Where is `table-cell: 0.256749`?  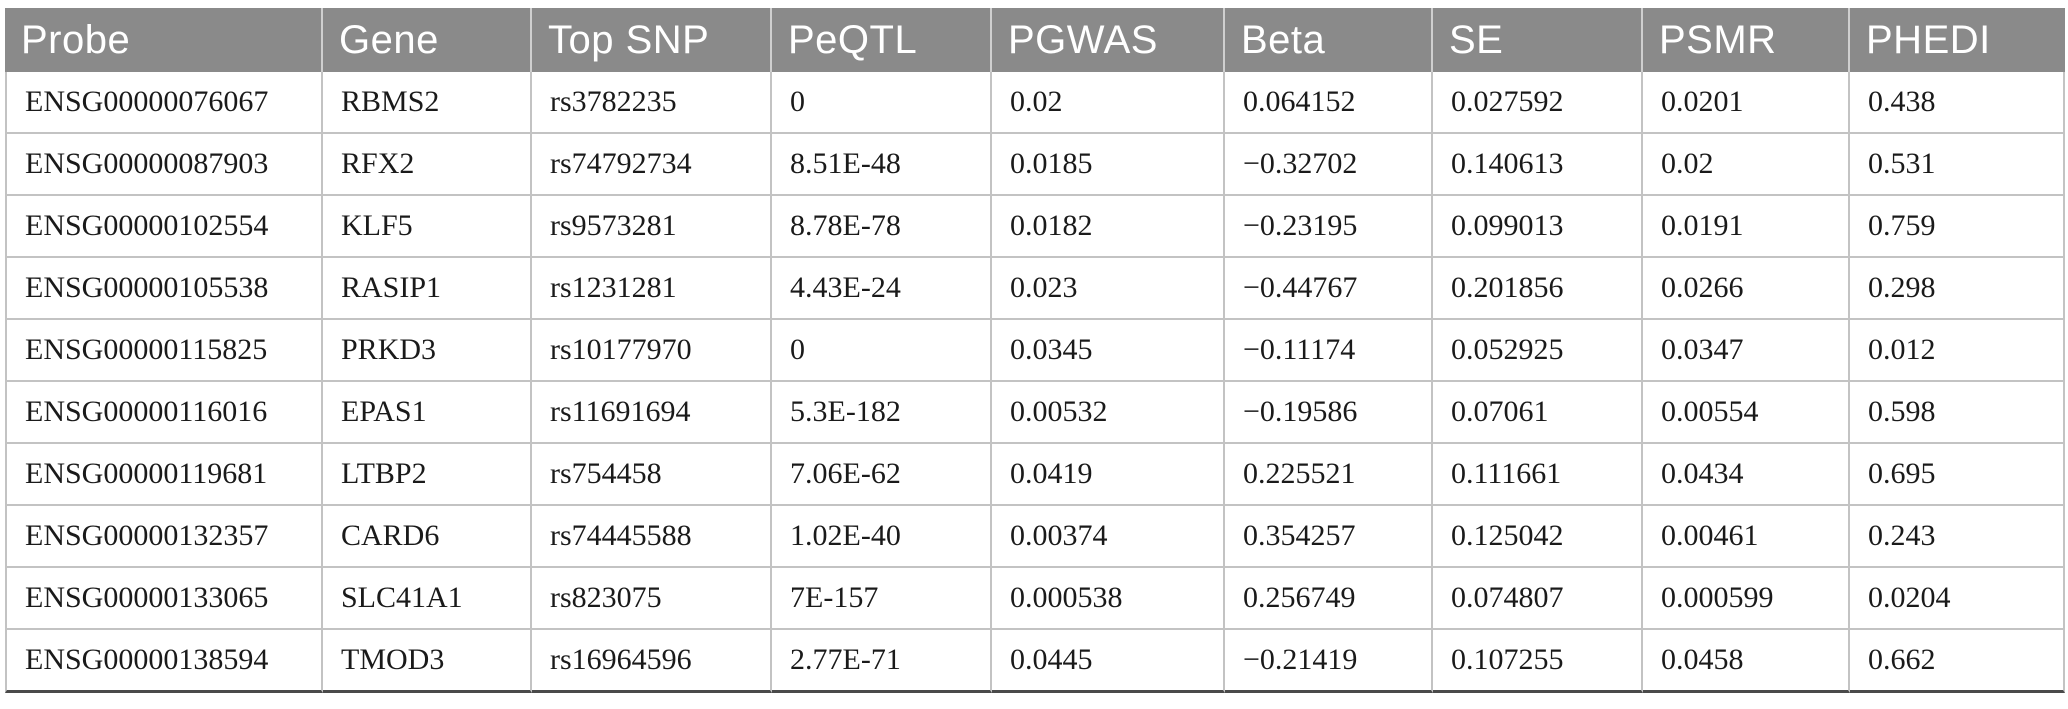 table-cell: 0.256749 is located at coordinates (1329, 599).